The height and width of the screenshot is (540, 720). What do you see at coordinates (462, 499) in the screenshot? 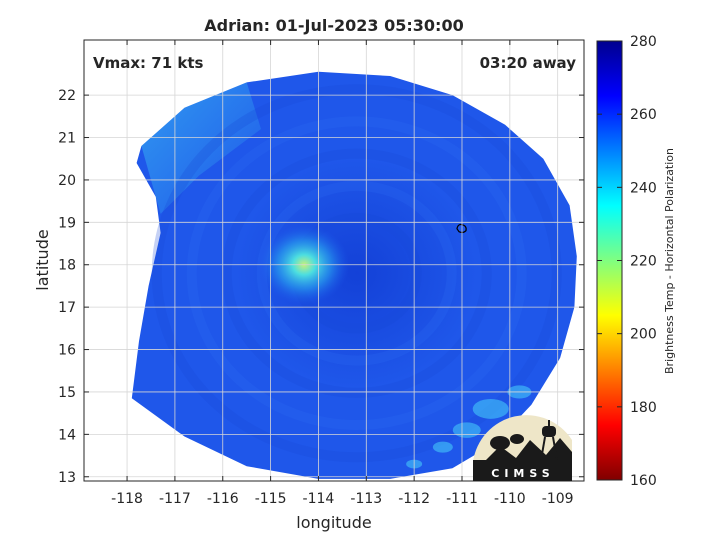
I see `x-tick-label: -111` at bounding box center [462, 499].